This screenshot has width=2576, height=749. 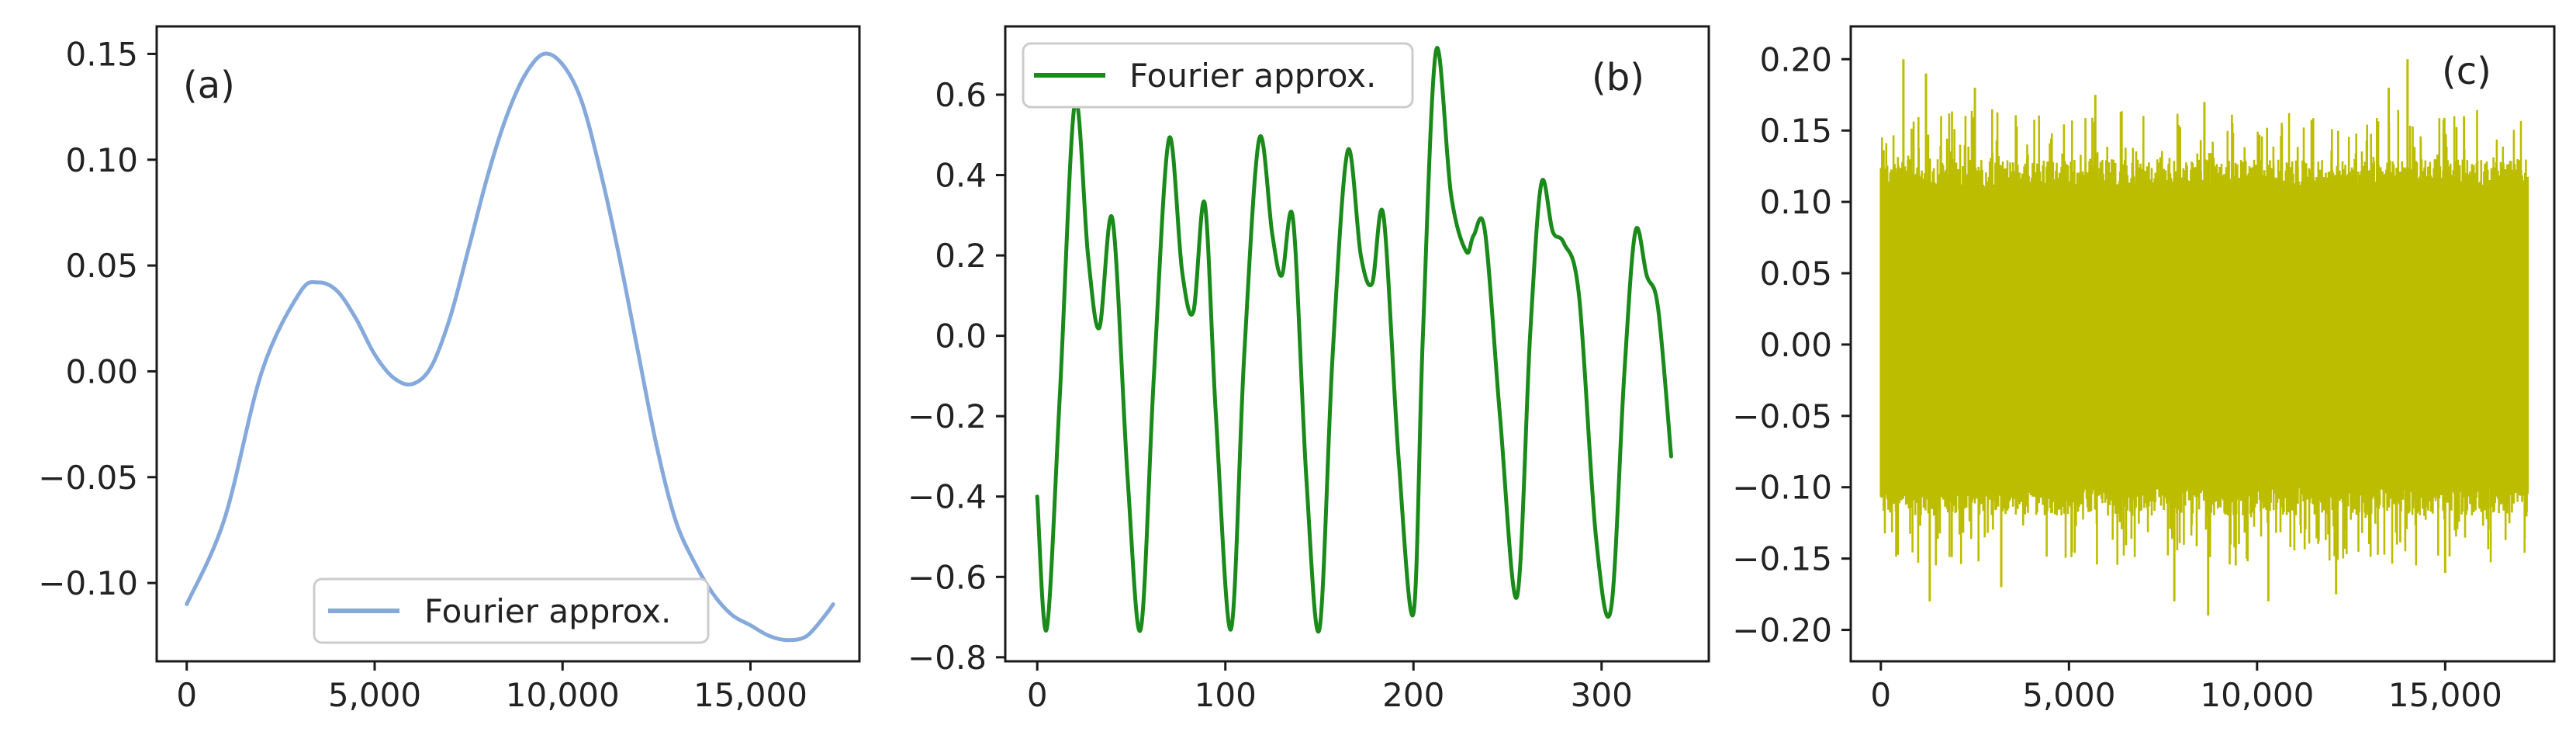 What do you see at coordinates (961, 336) in the screenshot?
I see `panel-b-y-tick-label: 0.0` at bounding box center [961, 336].